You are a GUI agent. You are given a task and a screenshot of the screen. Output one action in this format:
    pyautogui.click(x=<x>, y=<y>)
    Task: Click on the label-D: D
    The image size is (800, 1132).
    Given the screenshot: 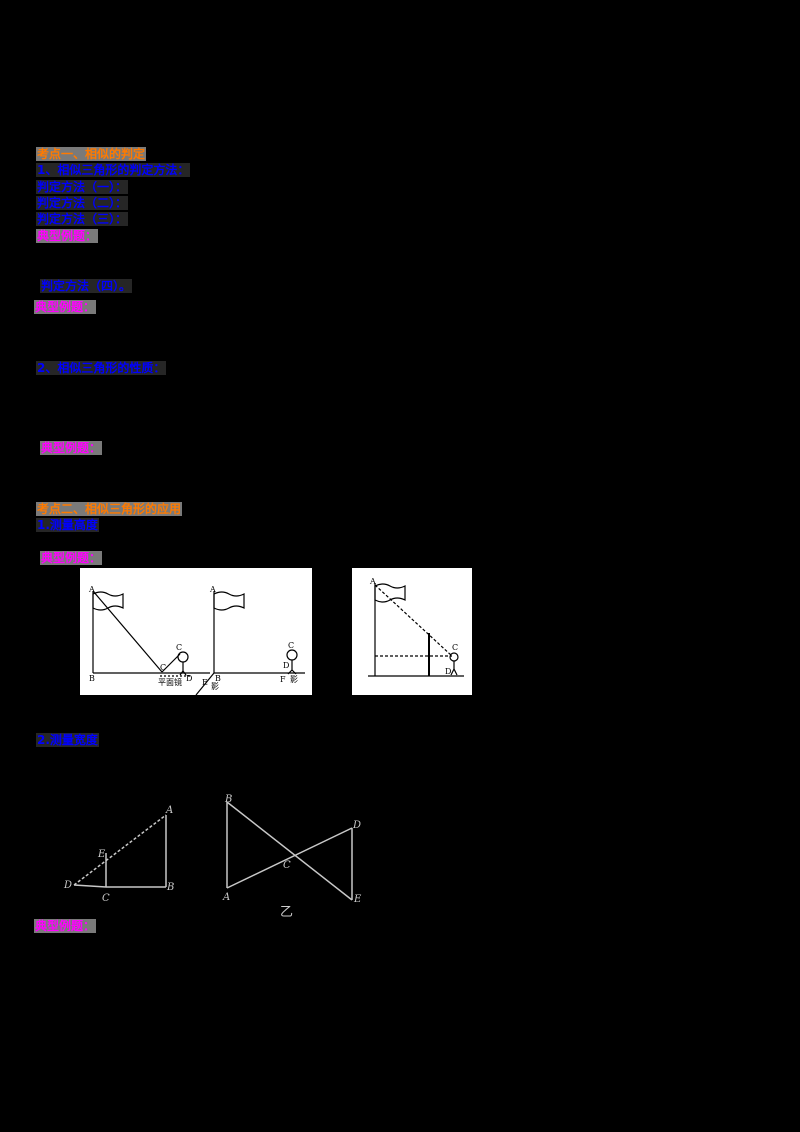 What is the action you would take?
    pyautogui.click(x=189, y=678)
    